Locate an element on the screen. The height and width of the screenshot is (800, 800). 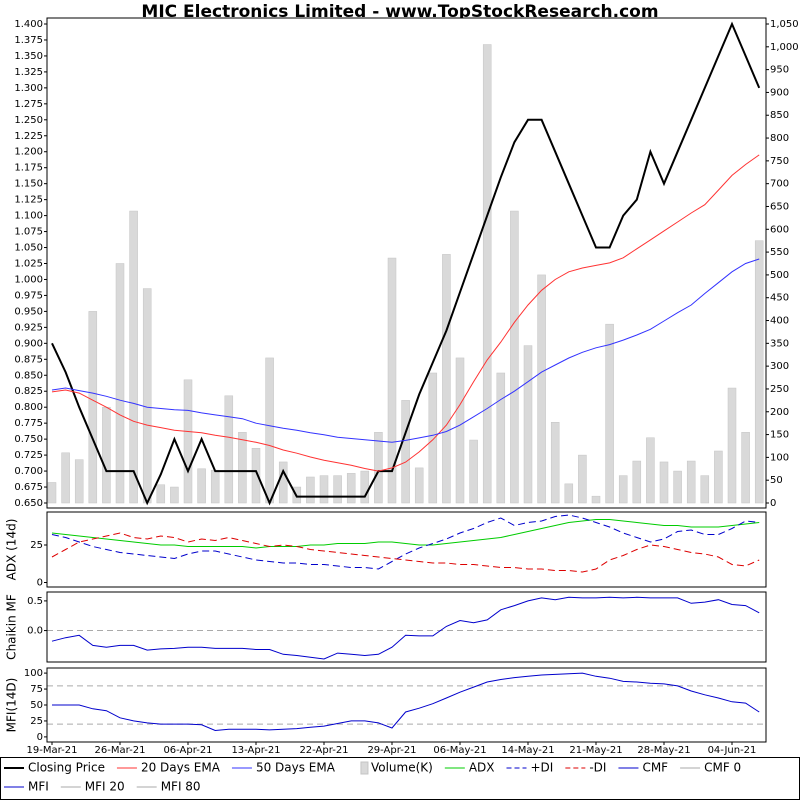
legend-item: Volume(K) is located at coordinates (396, 768).